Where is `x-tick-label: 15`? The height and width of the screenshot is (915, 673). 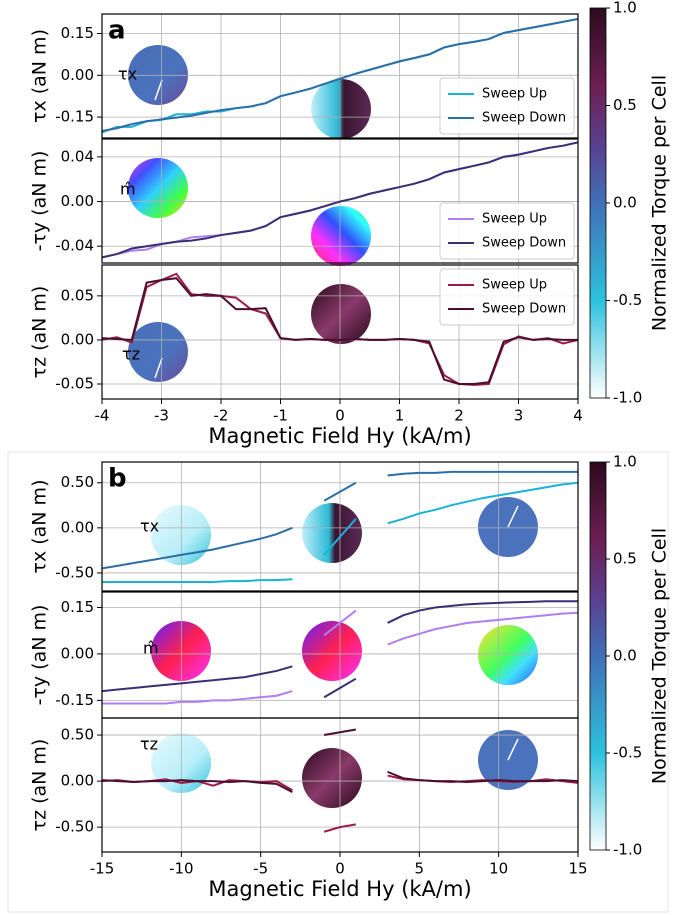
x-tick-label: 15 is located at coordinates (577, 869).